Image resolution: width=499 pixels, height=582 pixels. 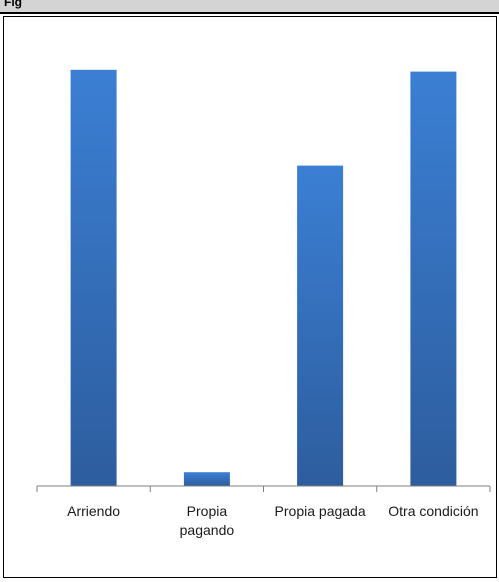 I want to click on x-tick-label: Arriendo, so click(x=93, y=511).